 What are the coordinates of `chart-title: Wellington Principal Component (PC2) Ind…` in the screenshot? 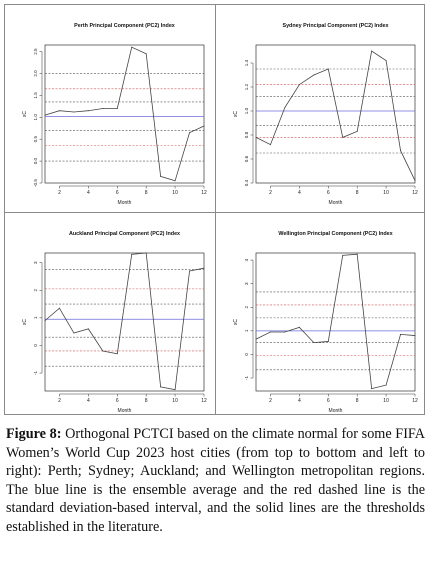 It's located at (335, 234).